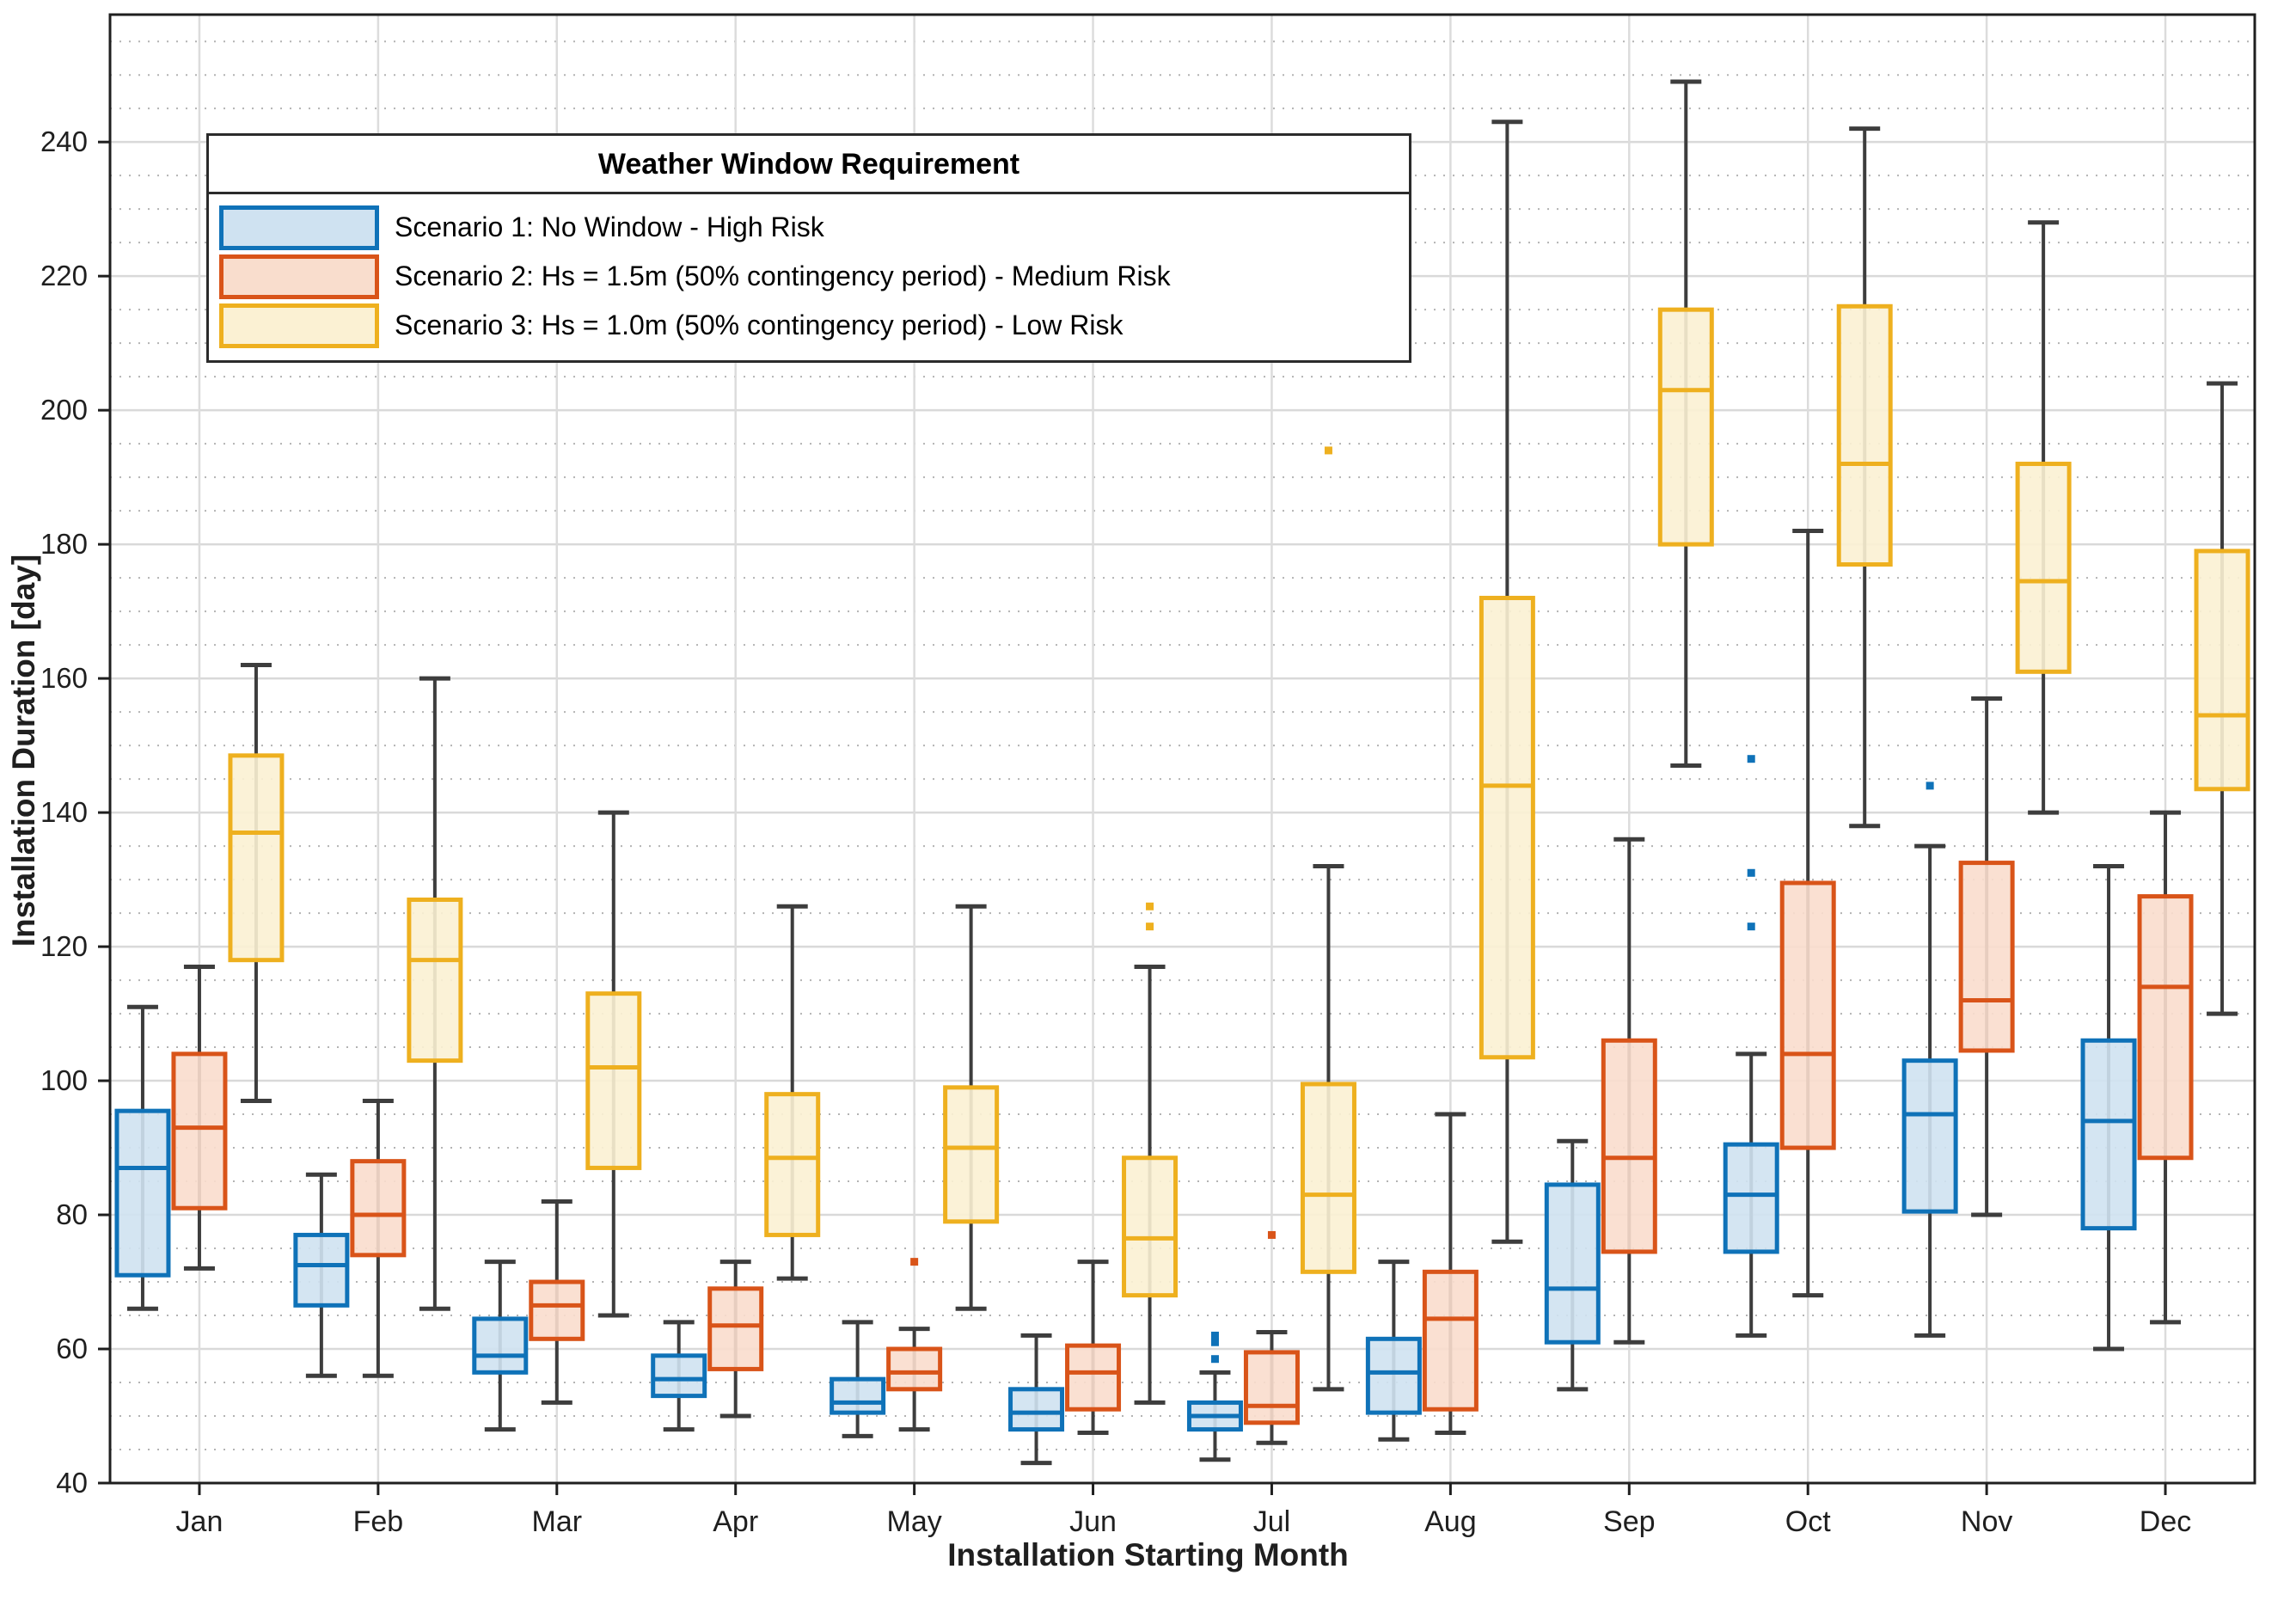 The height and width of the screenshot is (1606, 2296). I want to click on x-tick-label: Nov, so click(1986, 1521).